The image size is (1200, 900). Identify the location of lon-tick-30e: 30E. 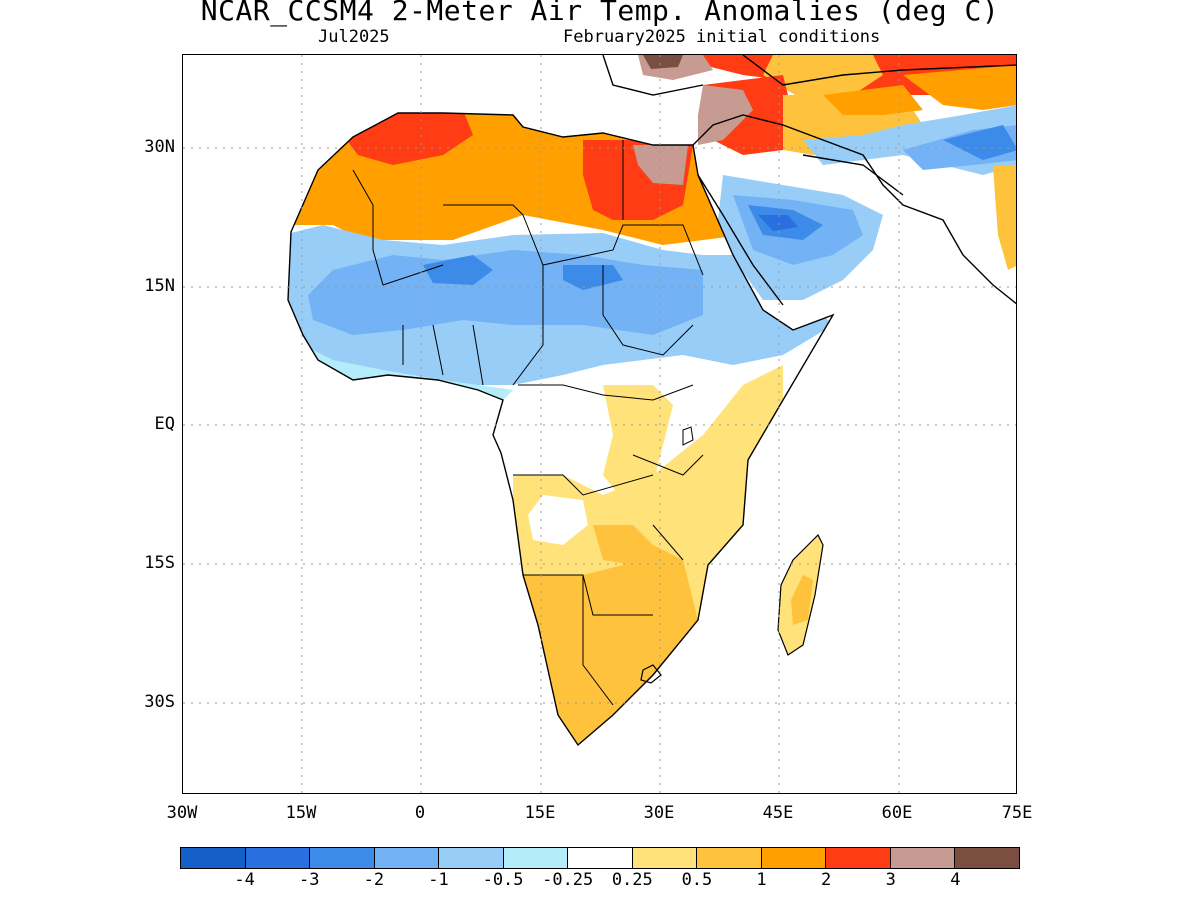
(659, 813).